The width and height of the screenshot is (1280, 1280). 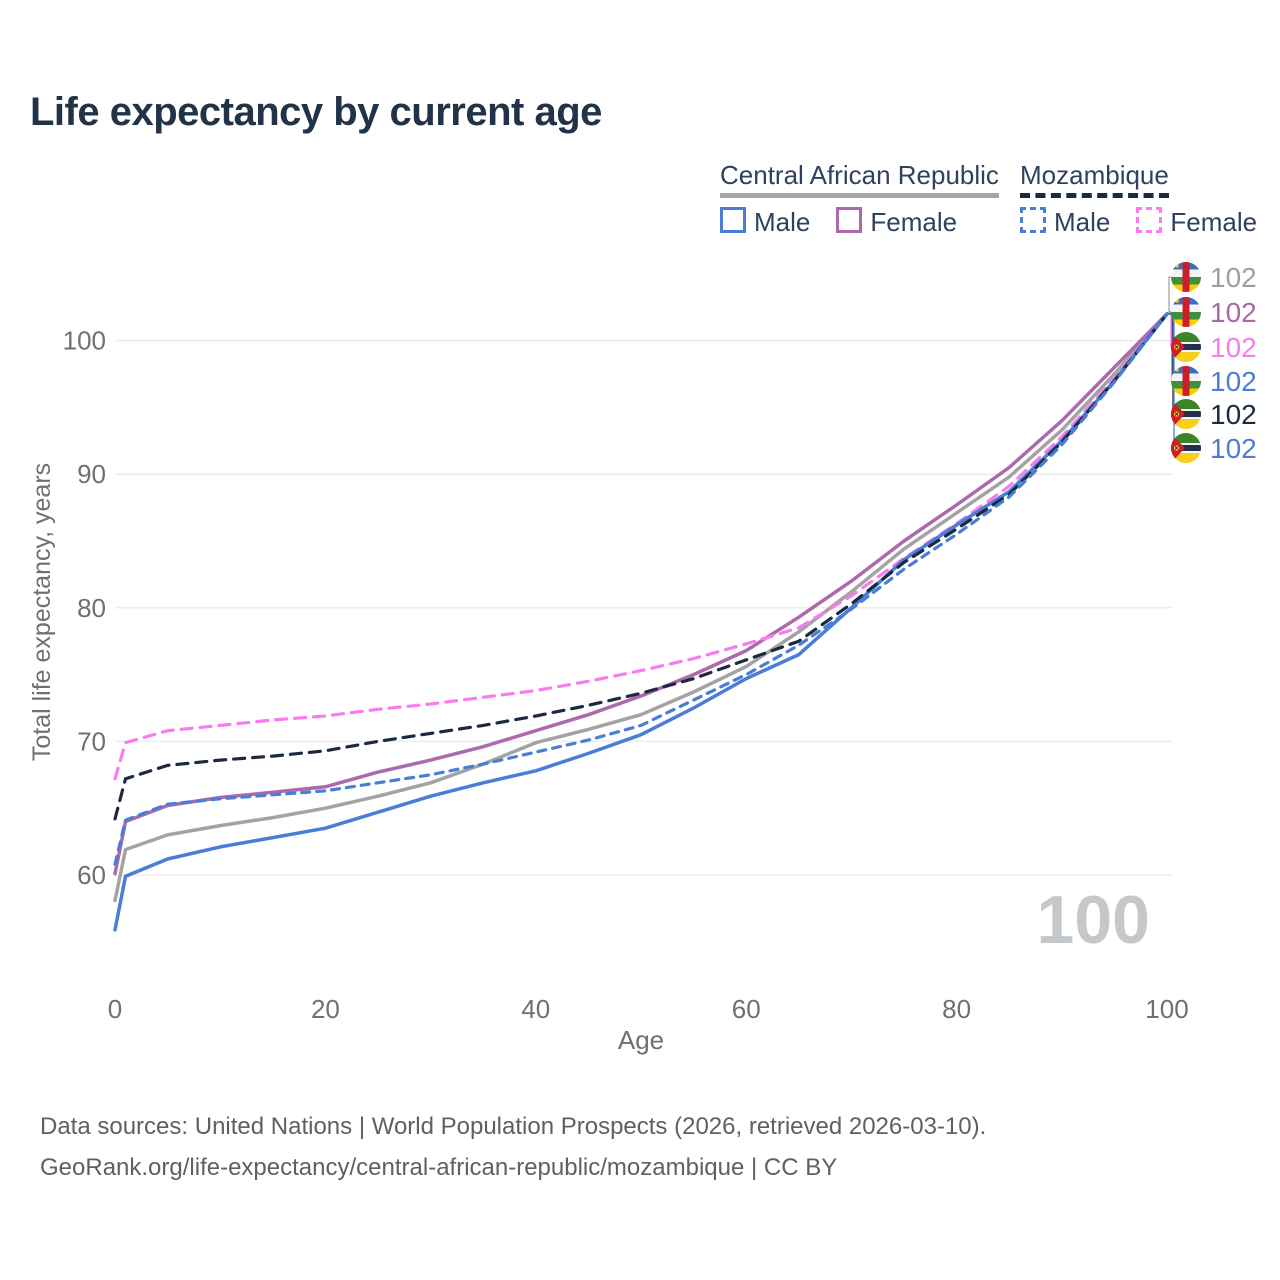 What do you see at coordinates (859, 175) in the screenshot?
I see `legend-country-label: Central African Republic` at bounding box center [859, 175].